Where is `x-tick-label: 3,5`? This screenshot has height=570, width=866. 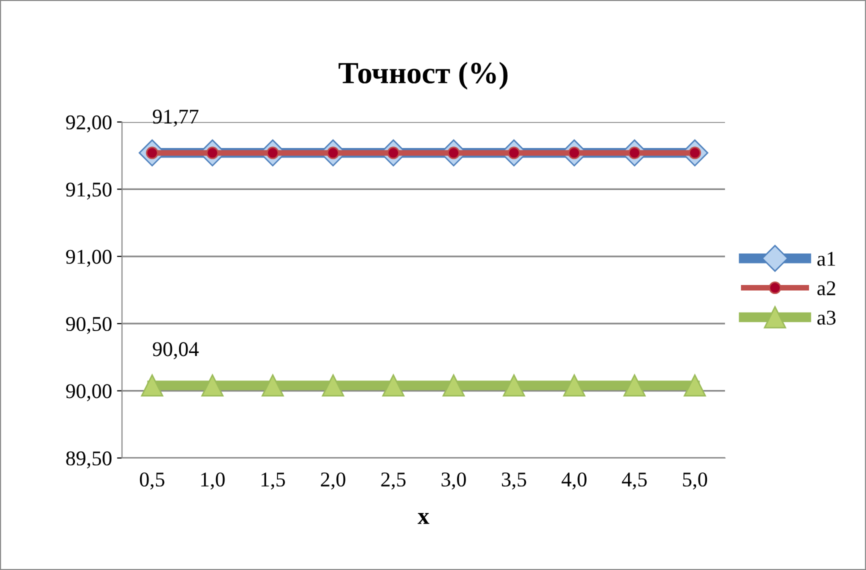 x-tick-label: 3,5 is located at coordinates (514, 481).